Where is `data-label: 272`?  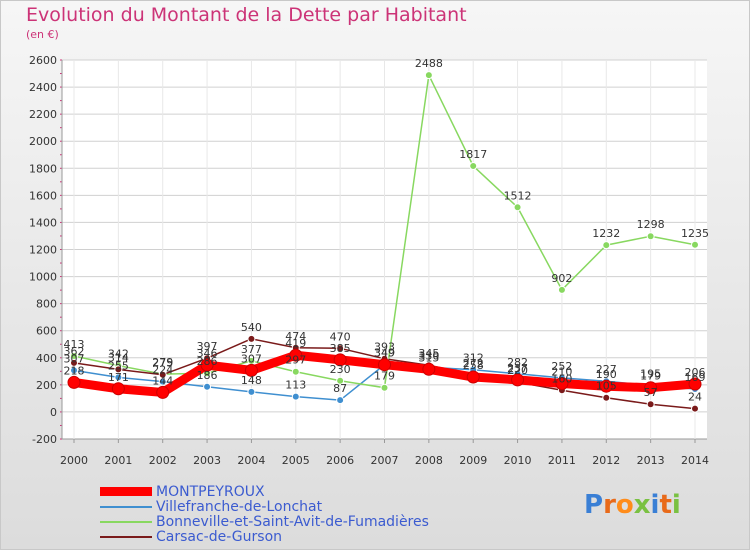
data-label: 272 is located at coordinates (473, 363).